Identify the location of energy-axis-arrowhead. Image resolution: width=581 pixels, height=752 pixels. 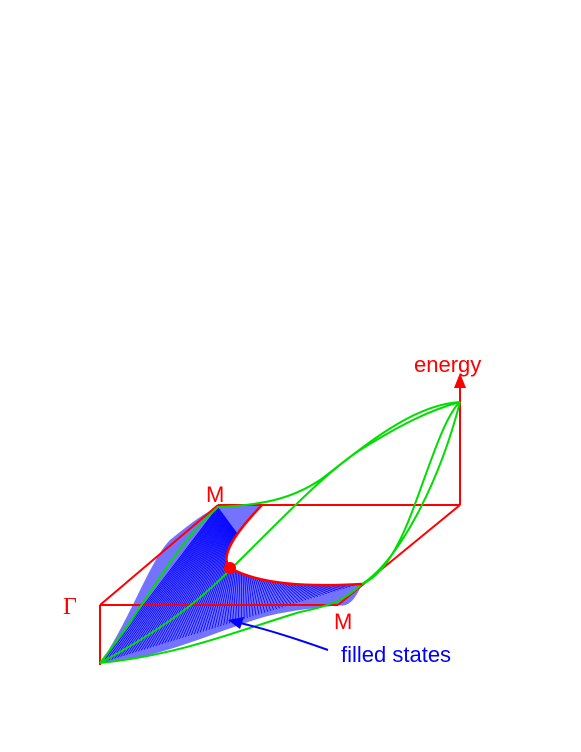
(460, 380).